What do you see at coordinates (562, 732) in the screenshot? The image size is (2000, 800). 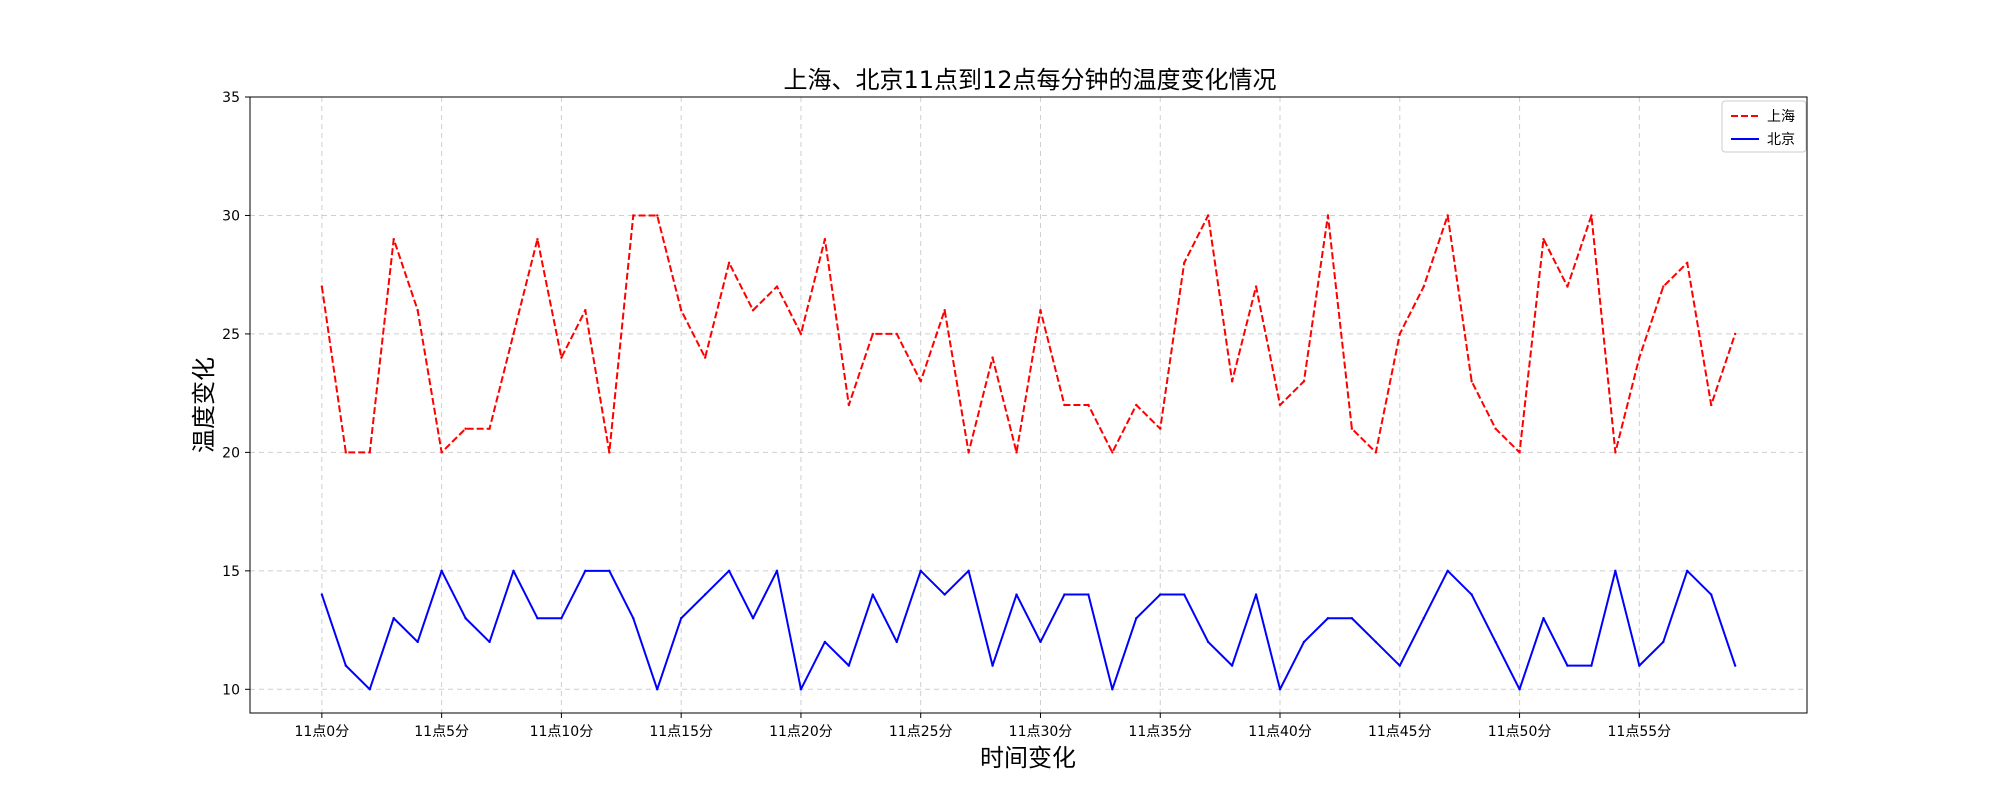 I see `x-tick-label: 11点10分` at bounding box center [562, 732].